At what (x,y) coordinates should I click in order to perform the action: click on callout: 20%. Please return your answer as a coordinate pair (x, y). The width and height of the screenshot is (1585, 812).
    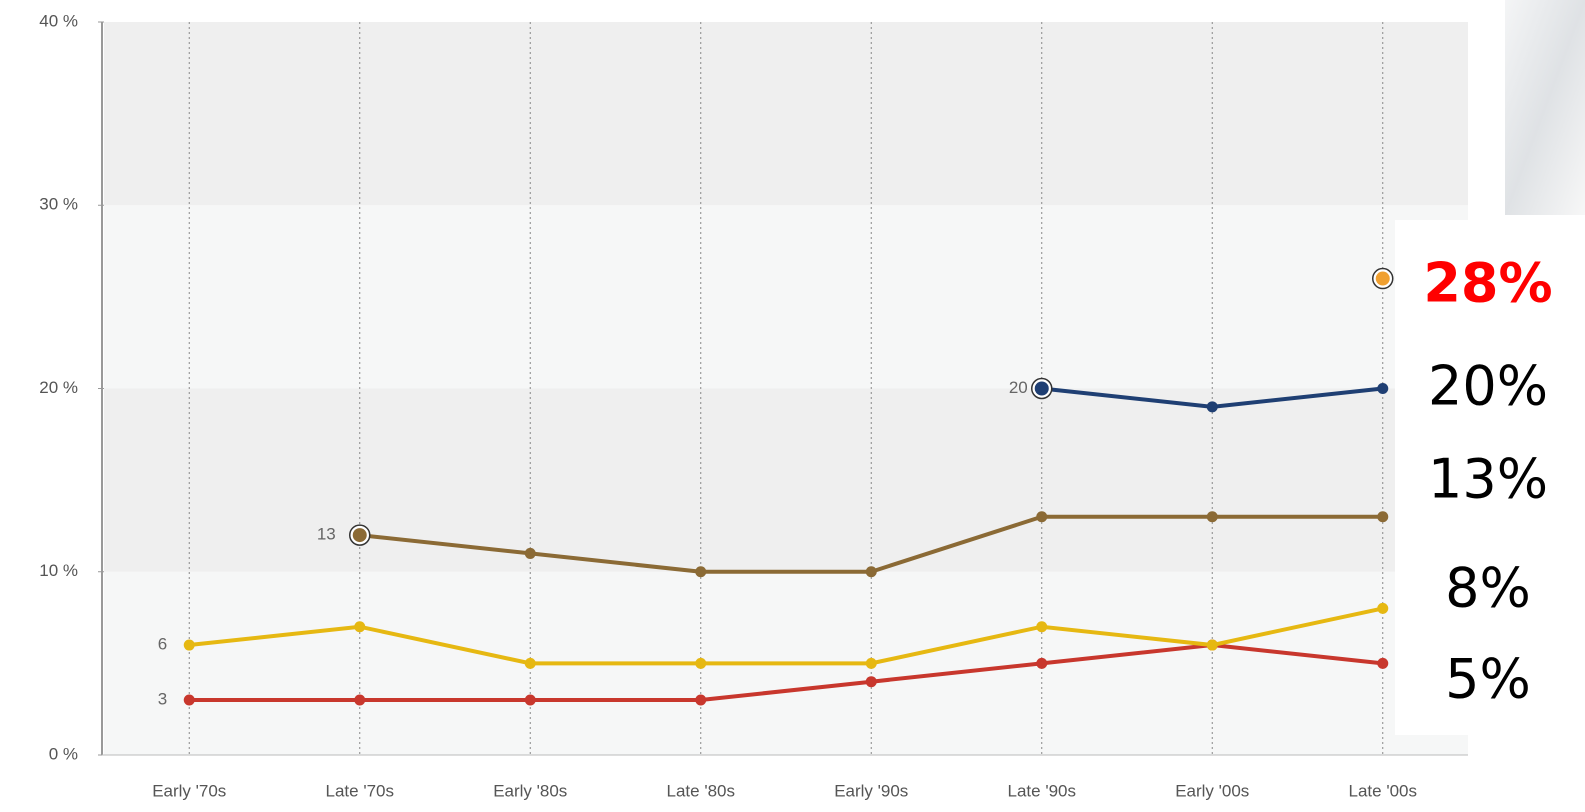
    Looking at the image, I should click on (1488, 386).